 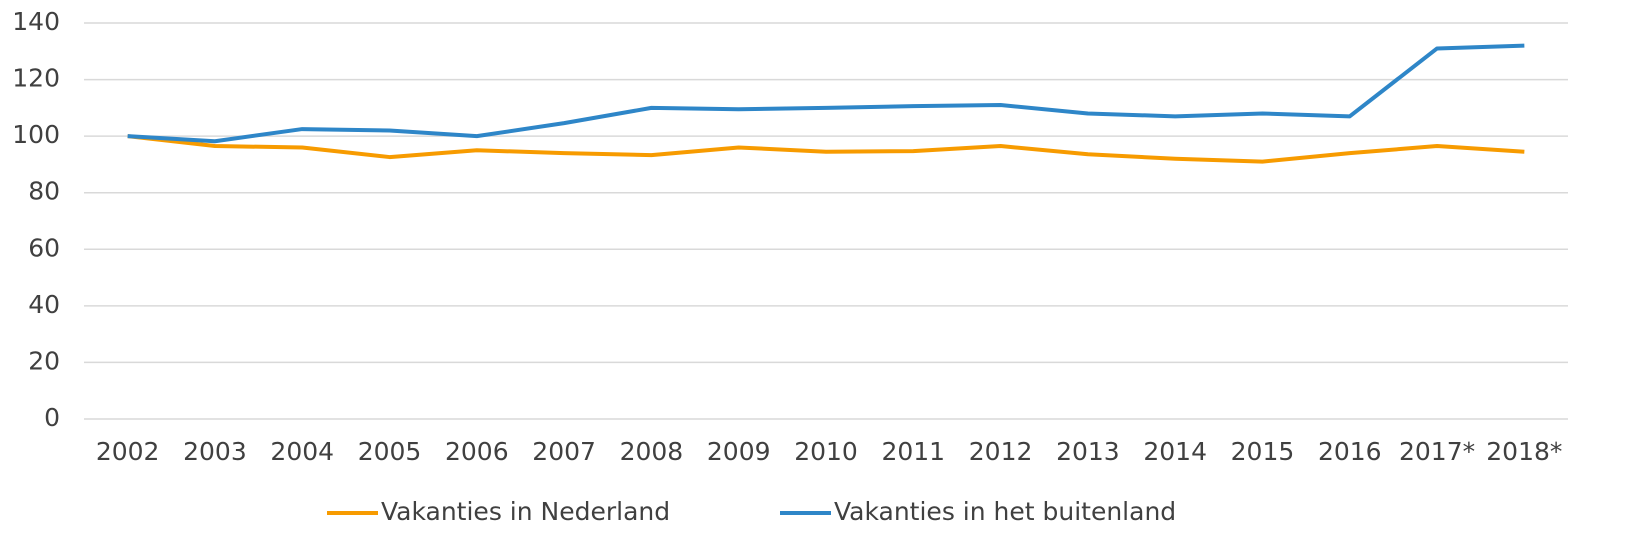 What do you see at coordinates (826, 451) in the screenshot?
I see `x-tick-label: 2010` at bounding box center [826, 451].